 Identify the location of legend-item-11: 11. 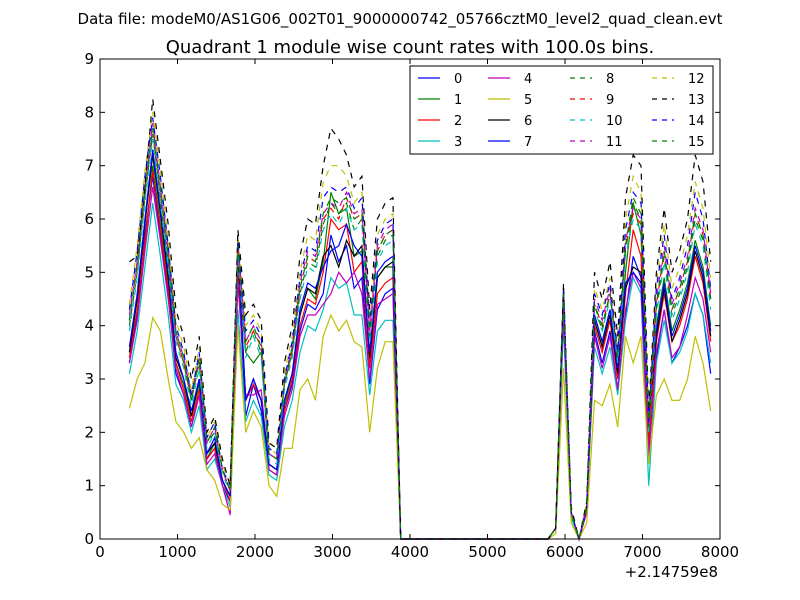
(596, 142).